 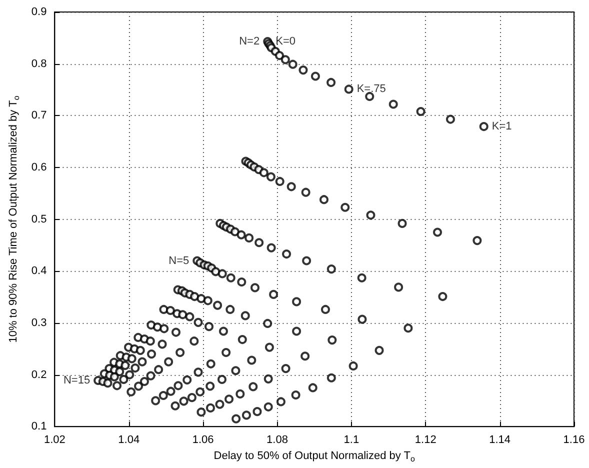 What do you see at coordinates (574, 440) in the screenshot?
I see `x-tick-label: 1.16` at bounding box center [574, 440].